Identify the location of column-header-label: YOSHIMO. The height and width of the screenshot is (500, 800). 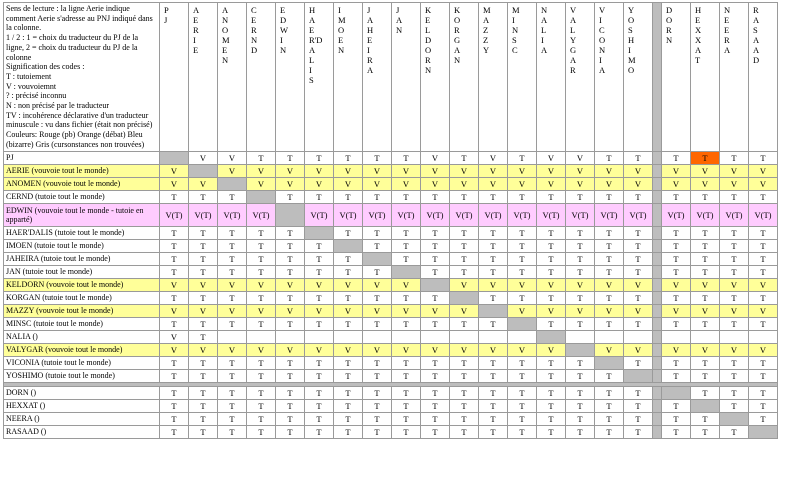
(632, 40).